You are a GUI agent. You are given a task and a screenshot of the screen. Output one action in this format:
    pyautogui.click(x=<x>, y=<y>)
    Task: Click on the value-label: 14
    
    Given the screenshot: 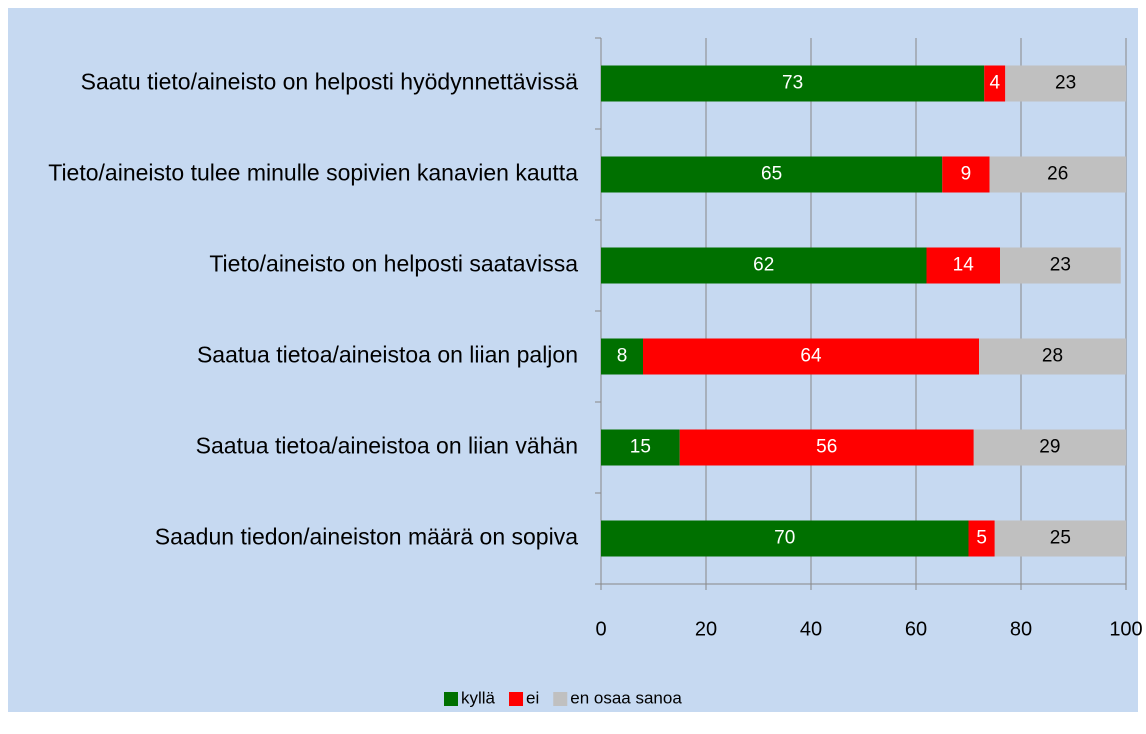 What is the action you would take?
    pyautogui.click(x=964, y=265)
    